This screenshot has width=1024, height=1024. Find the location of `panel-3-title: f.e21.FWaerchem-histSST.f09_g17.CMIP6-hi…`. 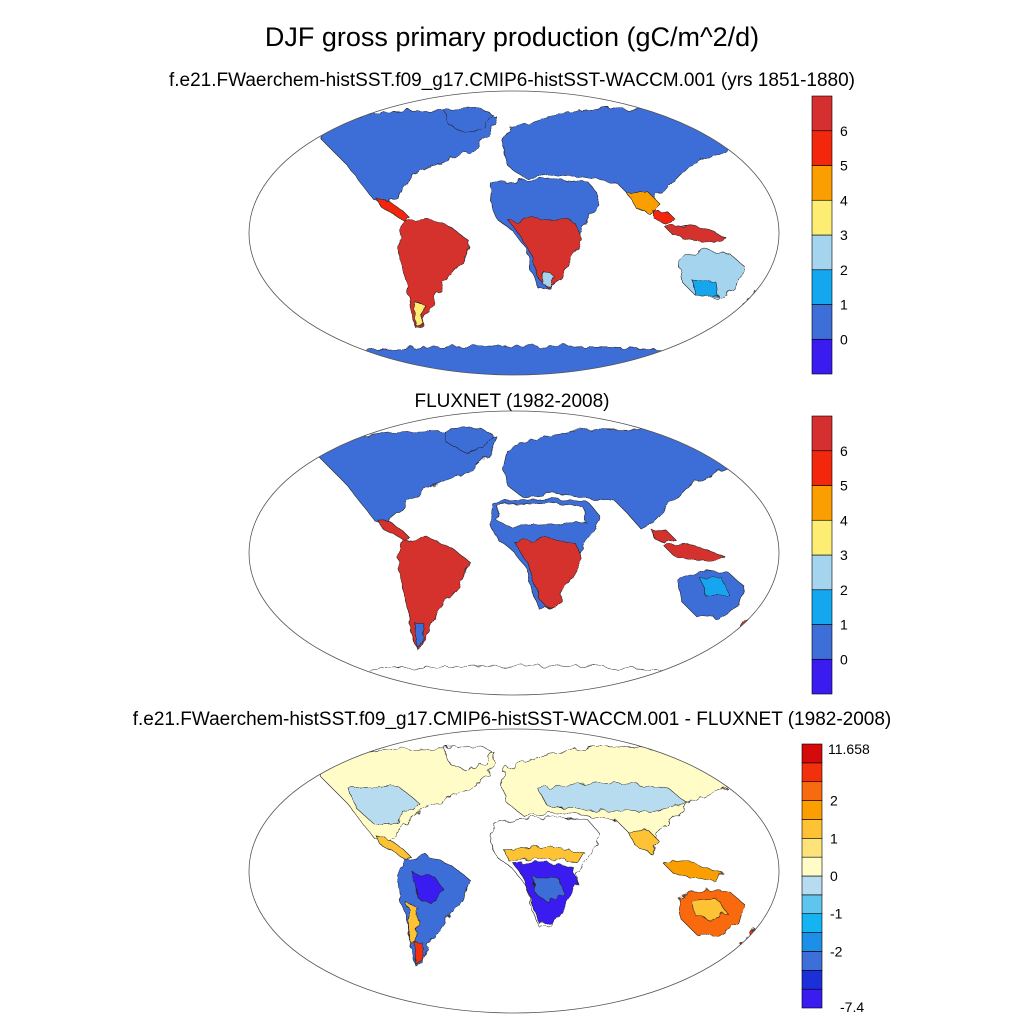

panel-3-title: f.e21.FWaerchem-histSST.f09_g17.CMIP6-hi… is located at coordinates (512, 719).